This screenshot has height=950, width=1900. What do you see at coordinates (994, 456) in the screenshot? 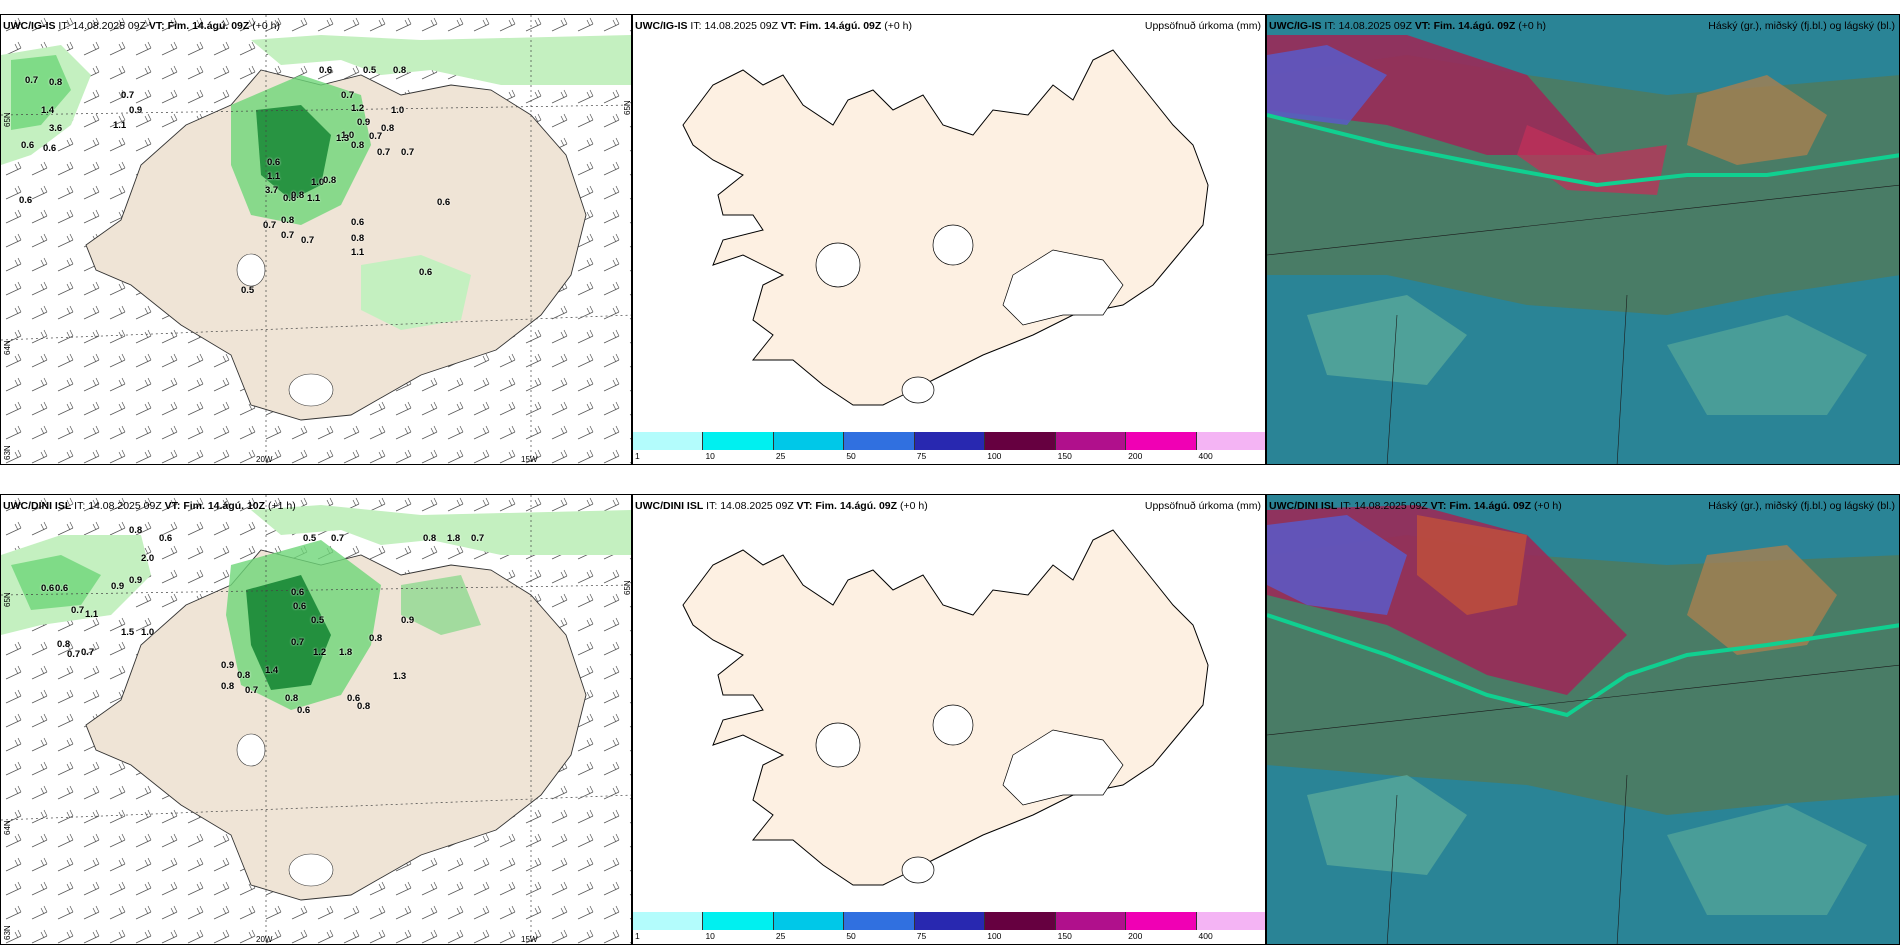
I see `colorbar-tick-label: 100` at bounding box center [994, 456].